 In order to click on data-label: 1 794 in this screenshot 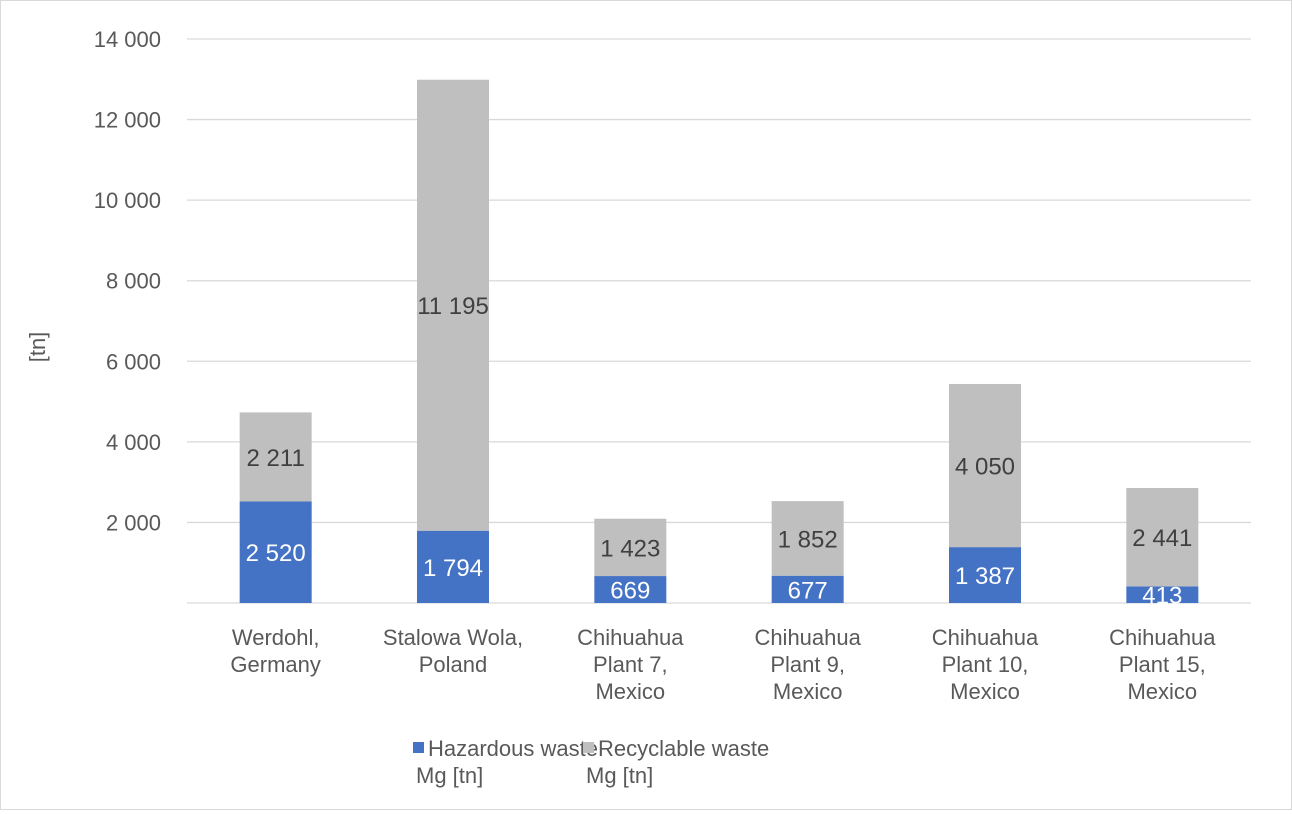, I will do `click(453, 568)`.